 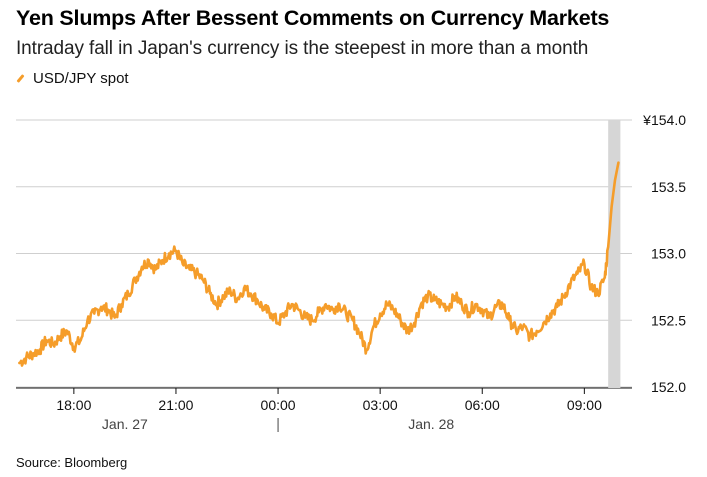 I want to click on date-label: Jan. 28, so click(x=431, y=424).